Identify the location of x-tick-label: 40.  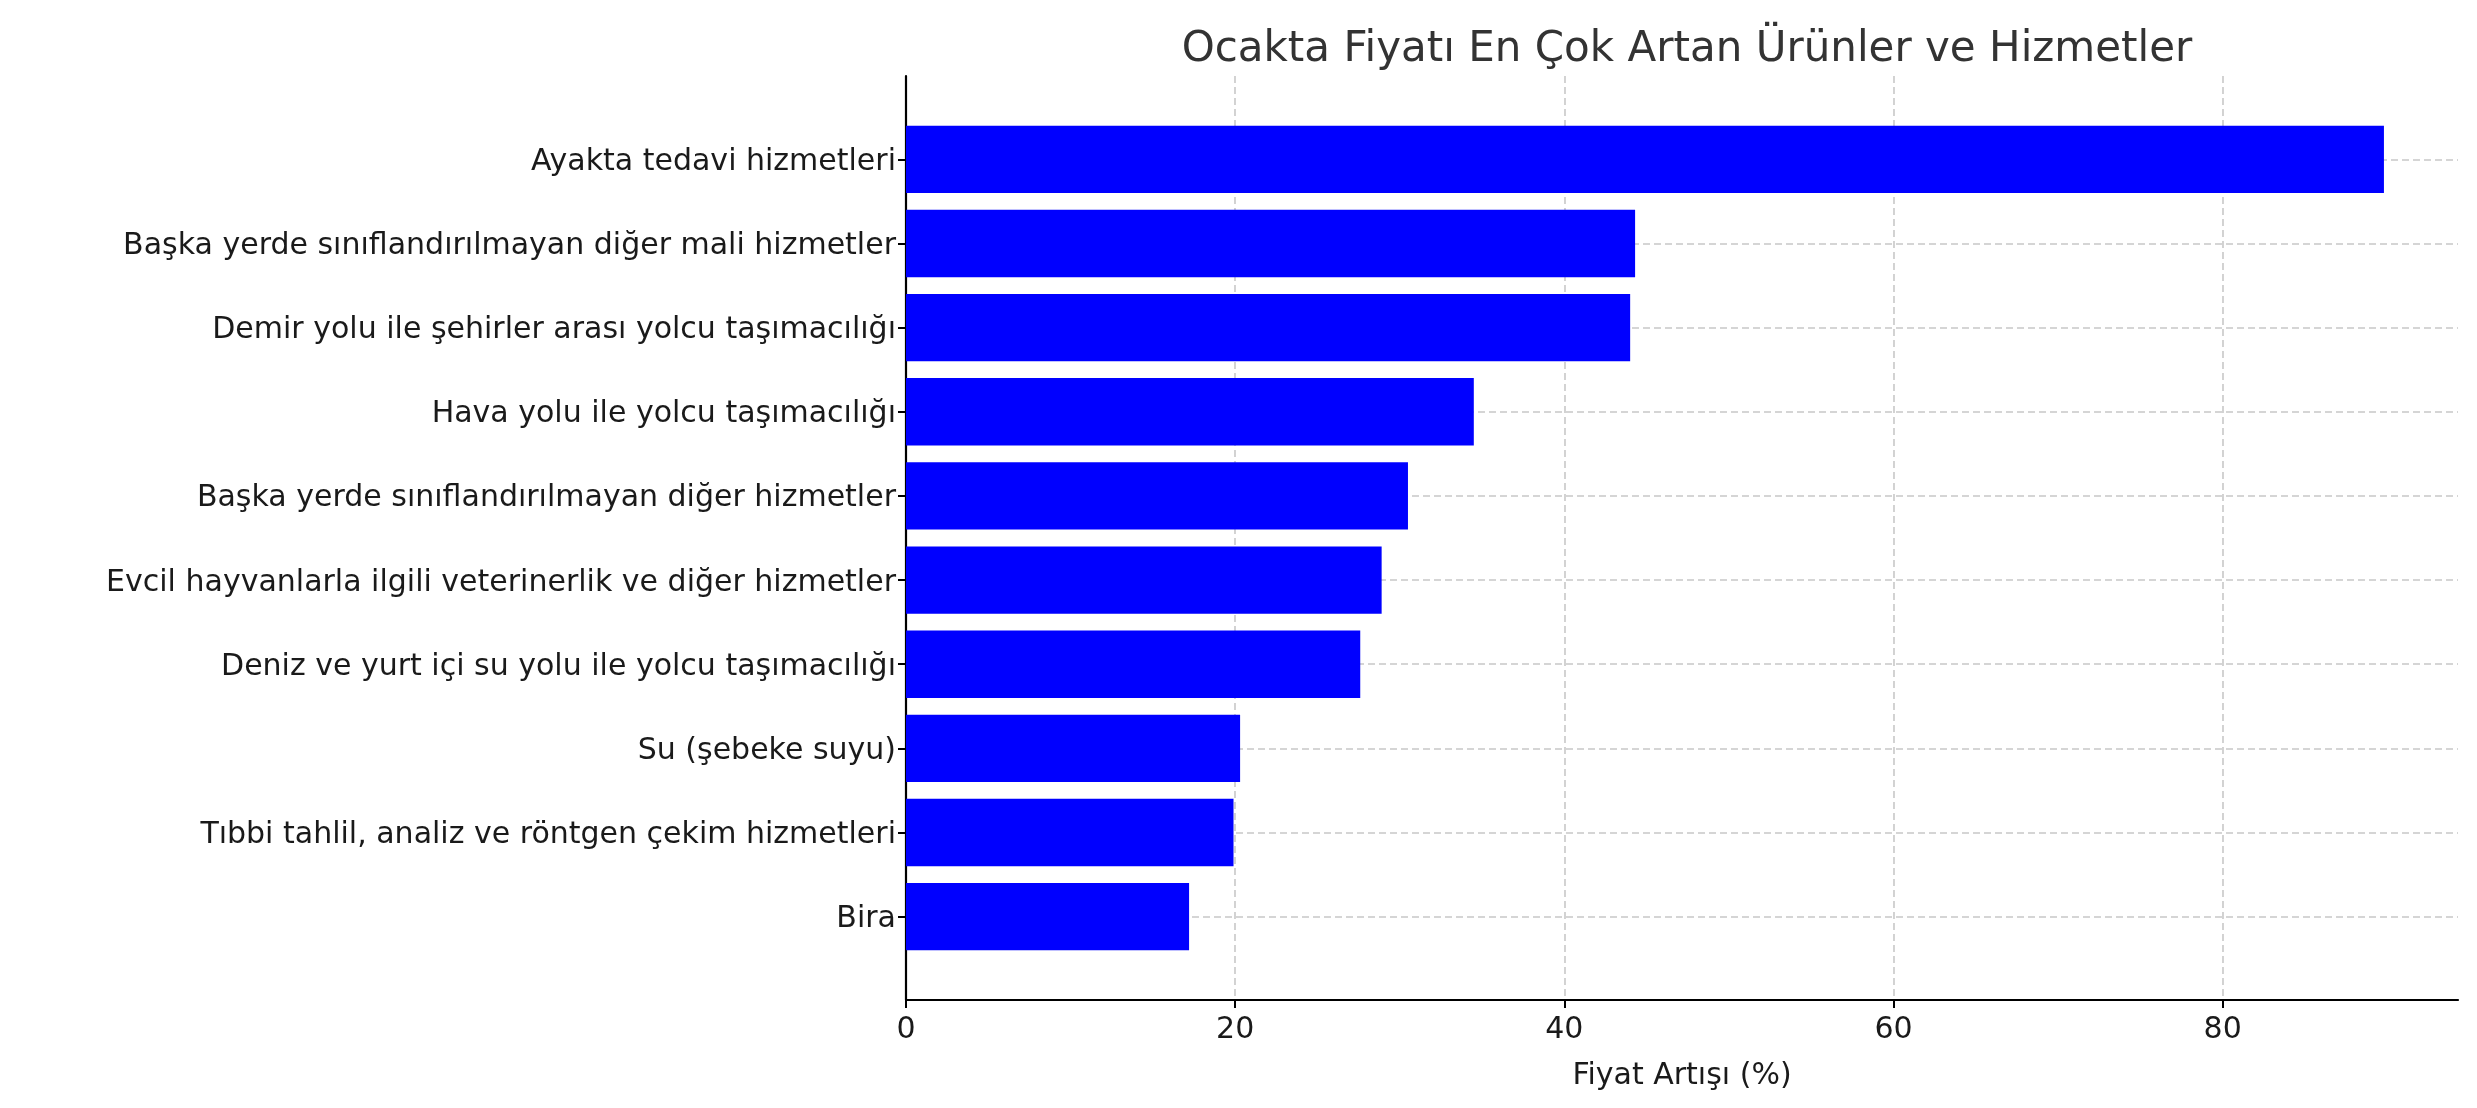
(1564, 1027).